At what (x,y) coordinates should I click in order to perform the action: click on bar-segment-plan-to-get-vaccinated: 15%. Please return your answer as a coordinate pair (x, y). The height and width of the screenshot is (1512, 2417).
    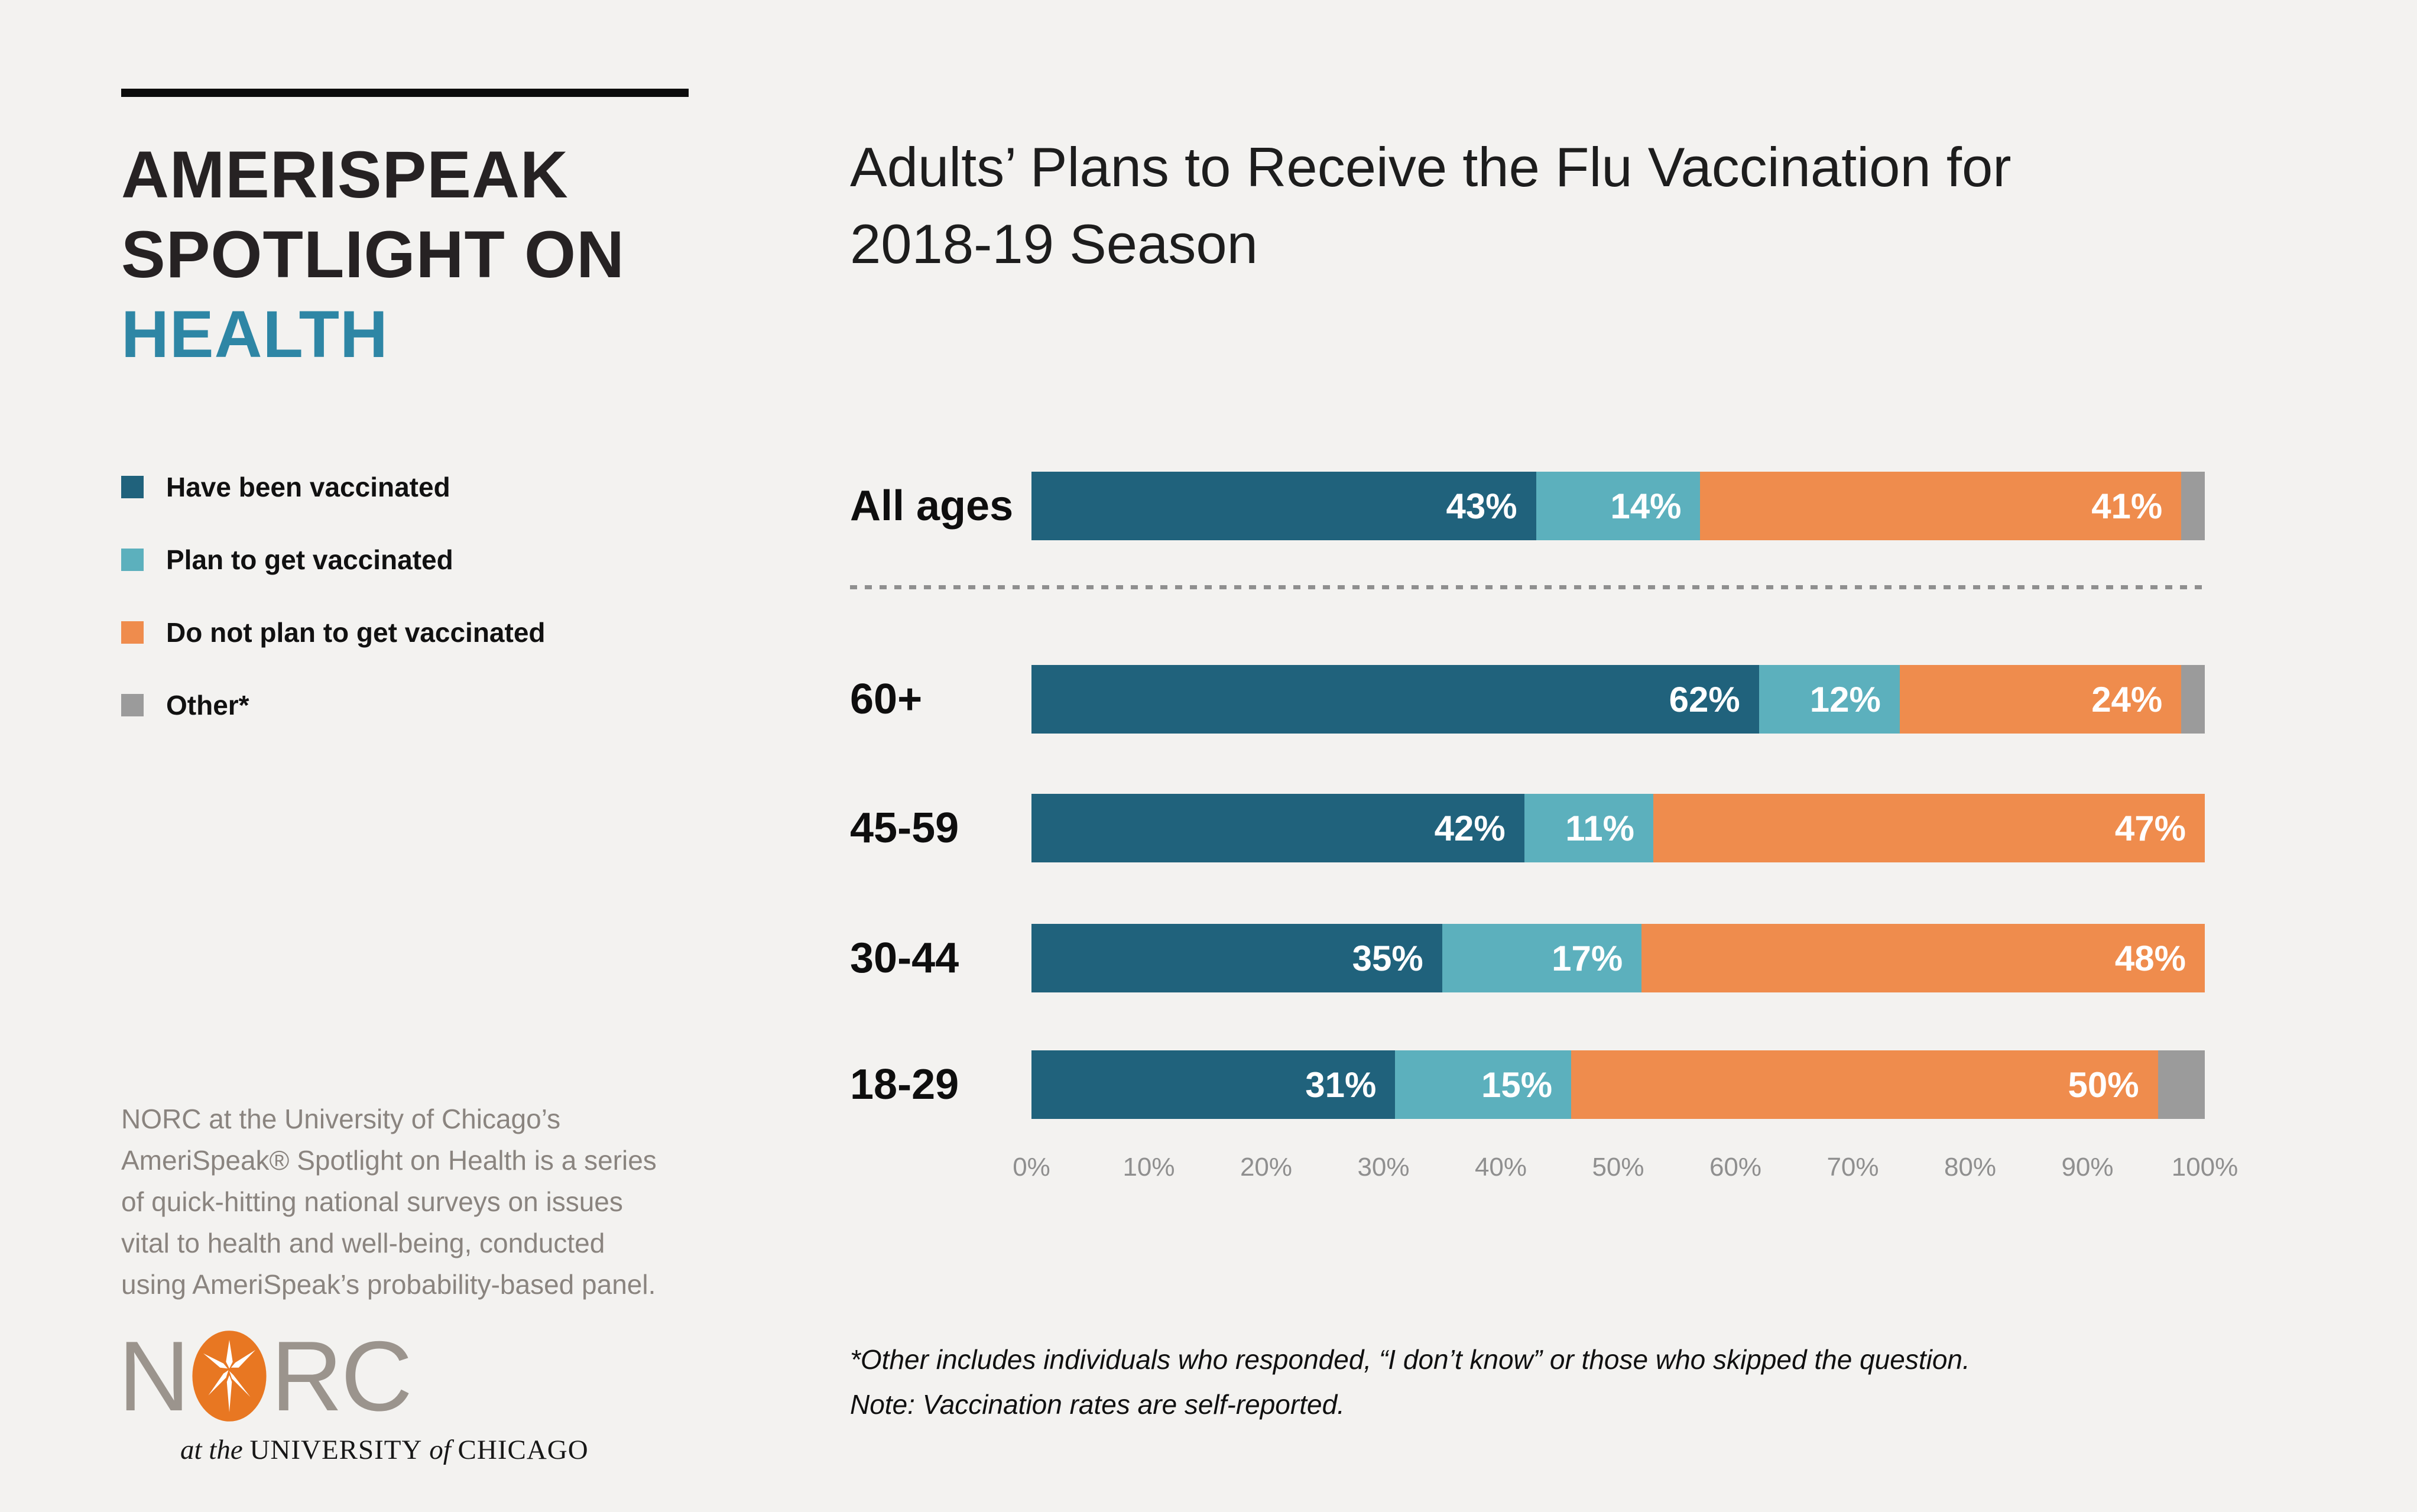
    Looking at the image, I should click on (1483, 1084).